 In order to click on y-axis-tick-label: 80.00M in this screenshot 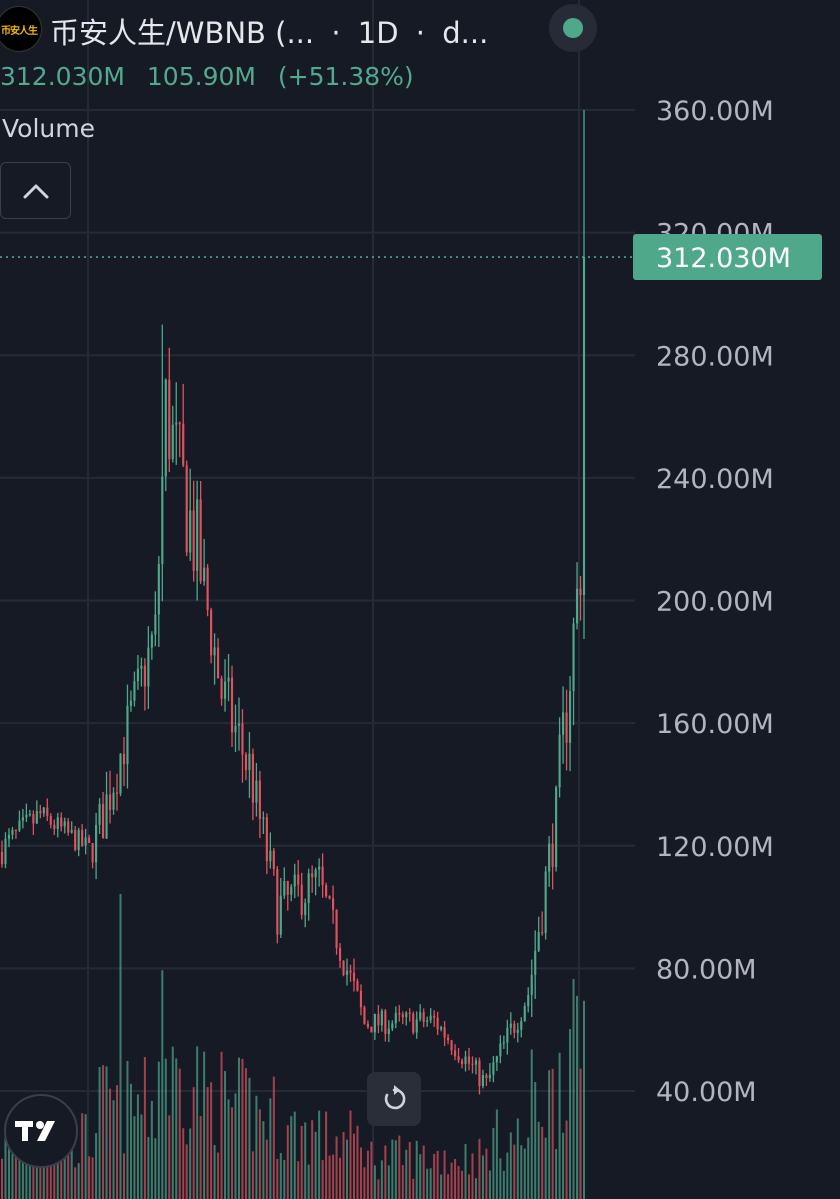, I will do `click(706, 969)`.